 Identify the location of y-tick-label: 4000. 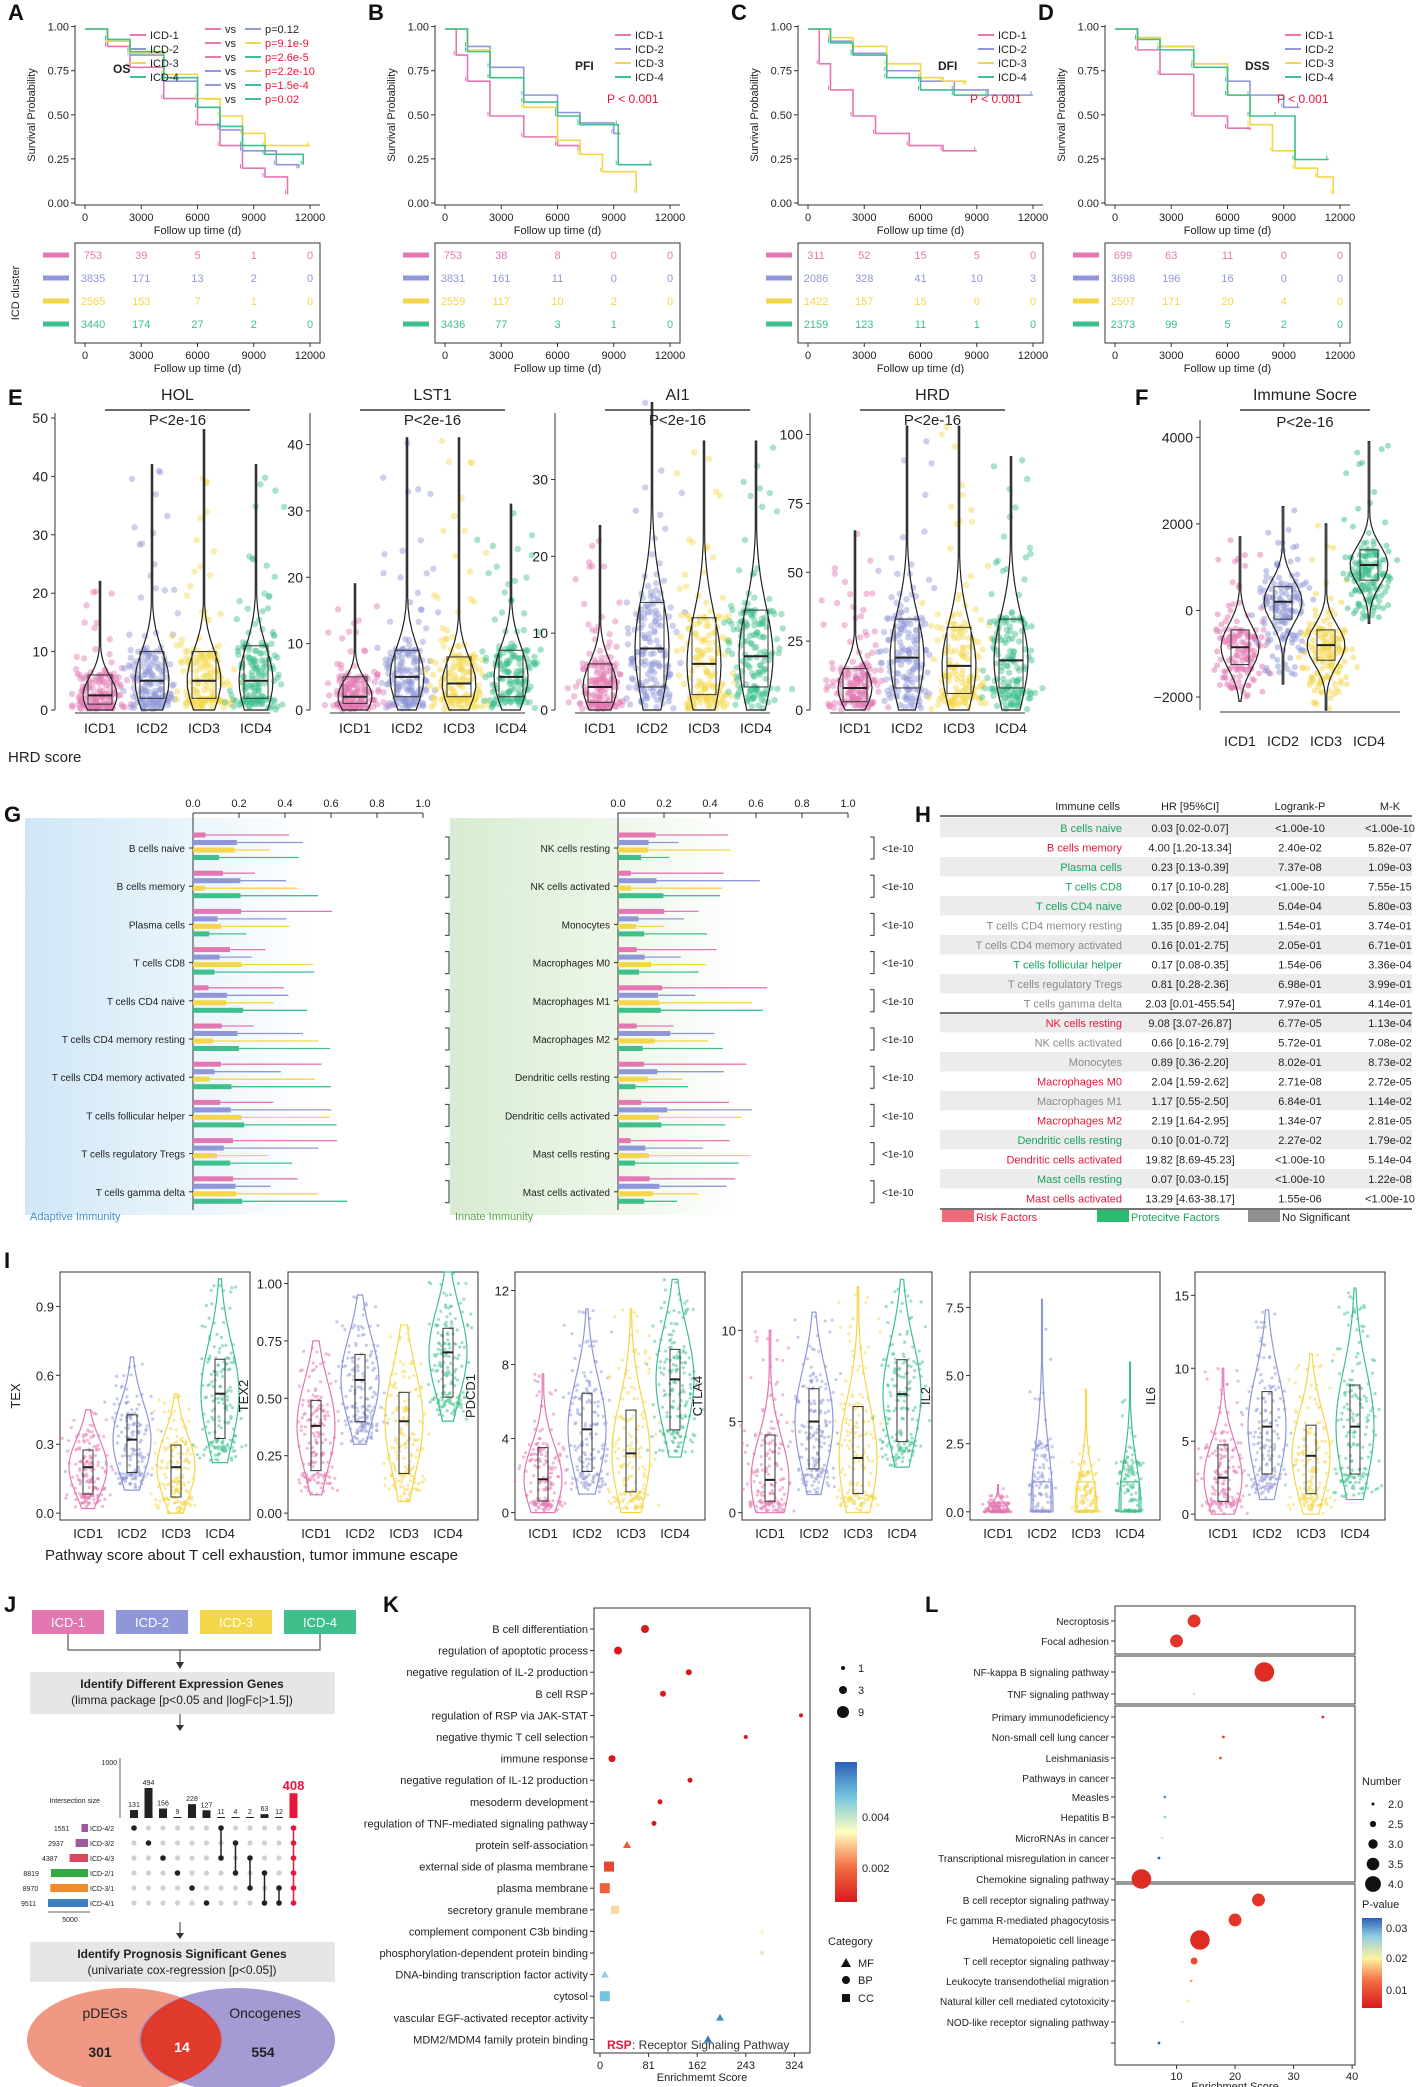
(1177, 437).